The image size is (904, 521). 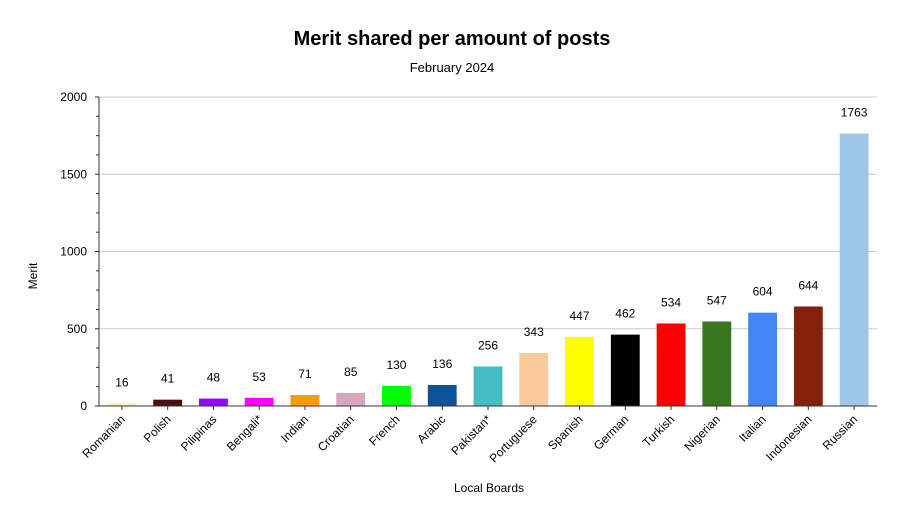 I want to click on data-label: 1763, so click(x=854, y=113).